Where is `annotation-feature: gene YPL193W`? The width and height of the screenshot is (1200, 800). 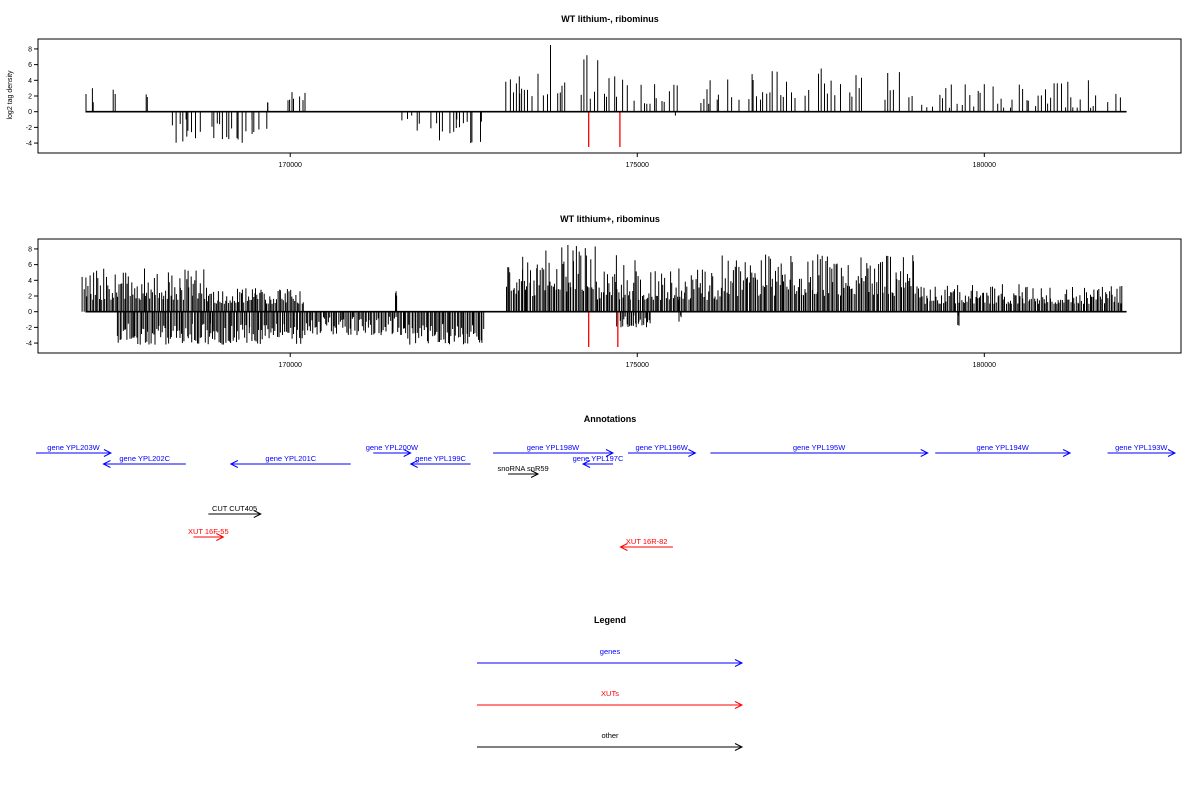
annotation-feature: gene YPL193W is located at coordinates (1142, 450).